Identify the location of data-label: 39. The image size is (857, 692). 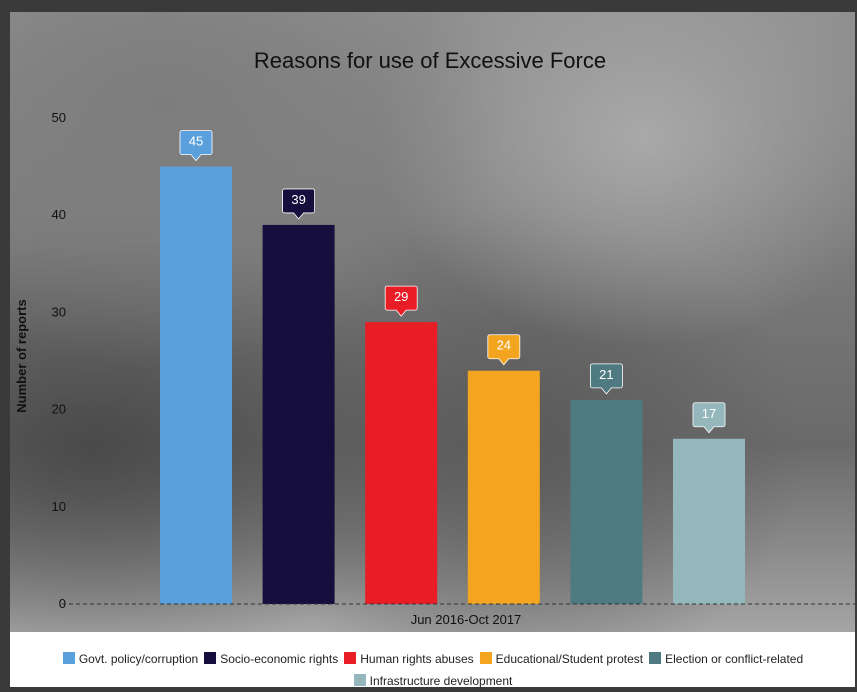
(298, 199).